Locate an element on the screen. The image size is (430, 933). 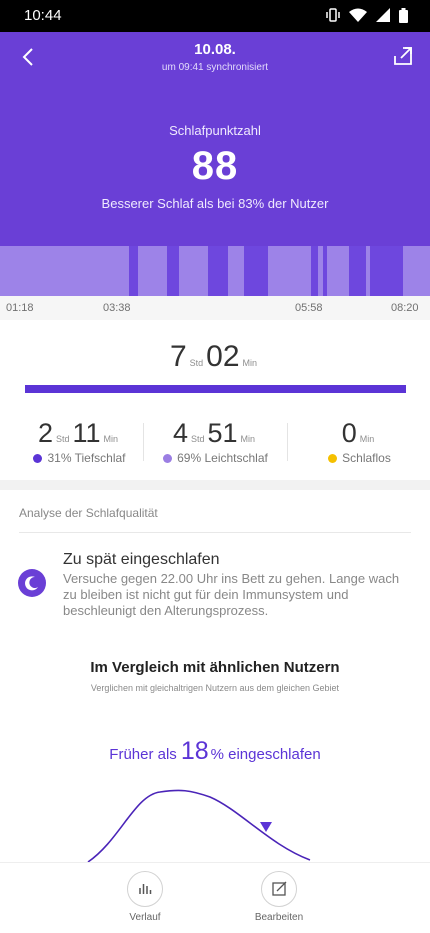
edit-label: Bearbeiten is located at coordinates (279, 917).